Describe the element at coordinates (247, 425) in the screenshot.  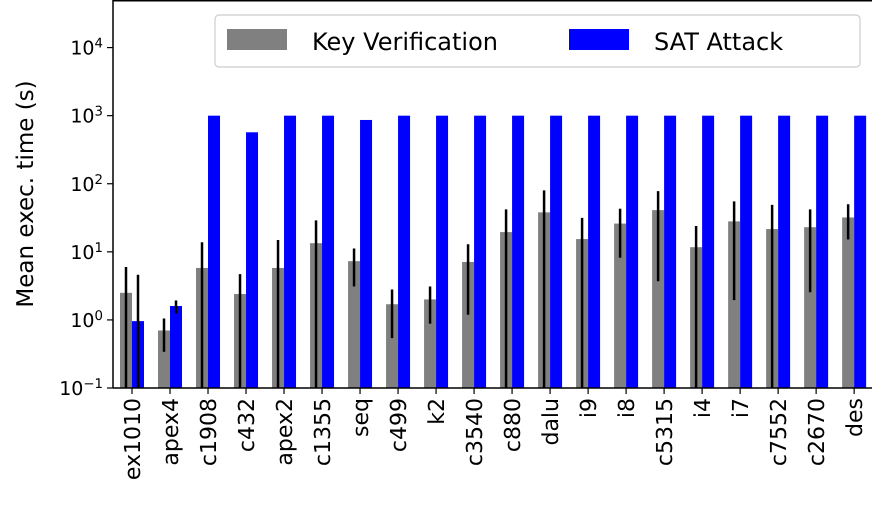
I see `x-tick-label: c432` at that location.